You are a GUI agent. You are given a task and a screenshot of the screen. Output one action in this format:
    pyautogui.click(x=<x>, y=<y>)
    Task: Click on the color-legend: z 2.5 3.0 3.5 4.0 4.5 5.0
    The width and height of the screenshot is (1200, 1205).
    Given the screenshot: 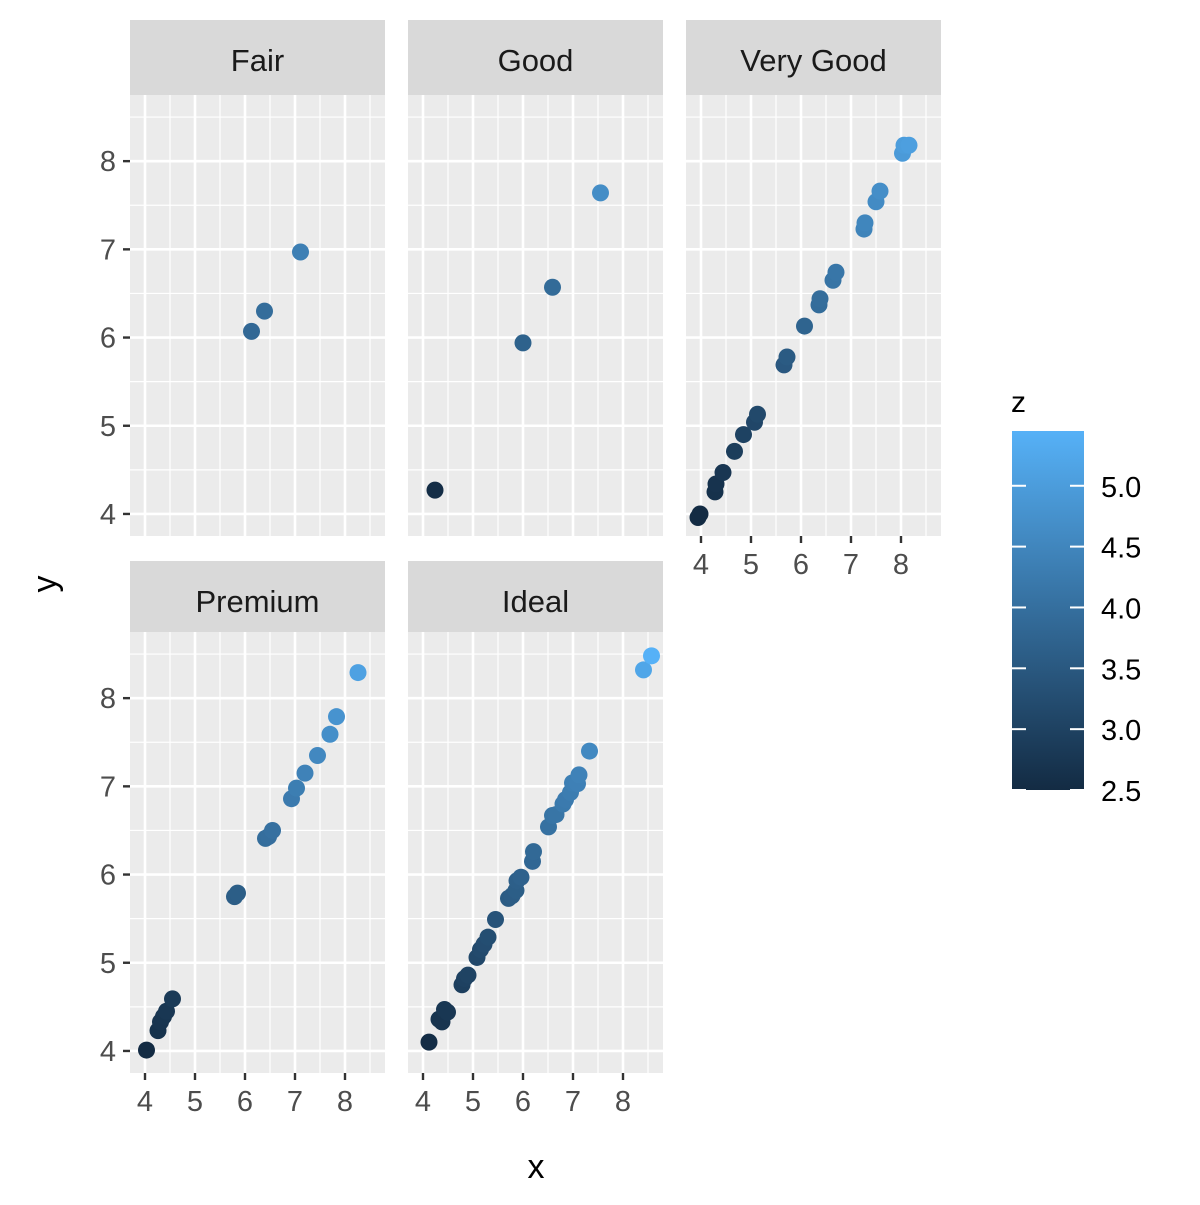 What is the action you would take?
    pyautogui.click(x=1076, y=597)
    